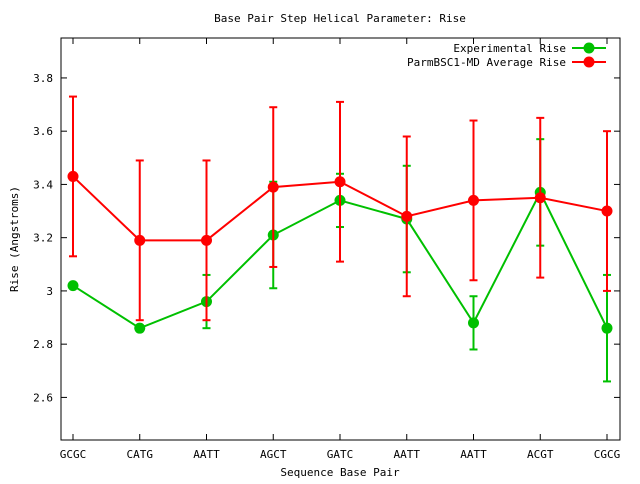 The image size is (640, 484). What do you see at coordinates (43, 238) in the screenshot?
I see `y-tick-label: 3.2` at bounding box center [43, 238].